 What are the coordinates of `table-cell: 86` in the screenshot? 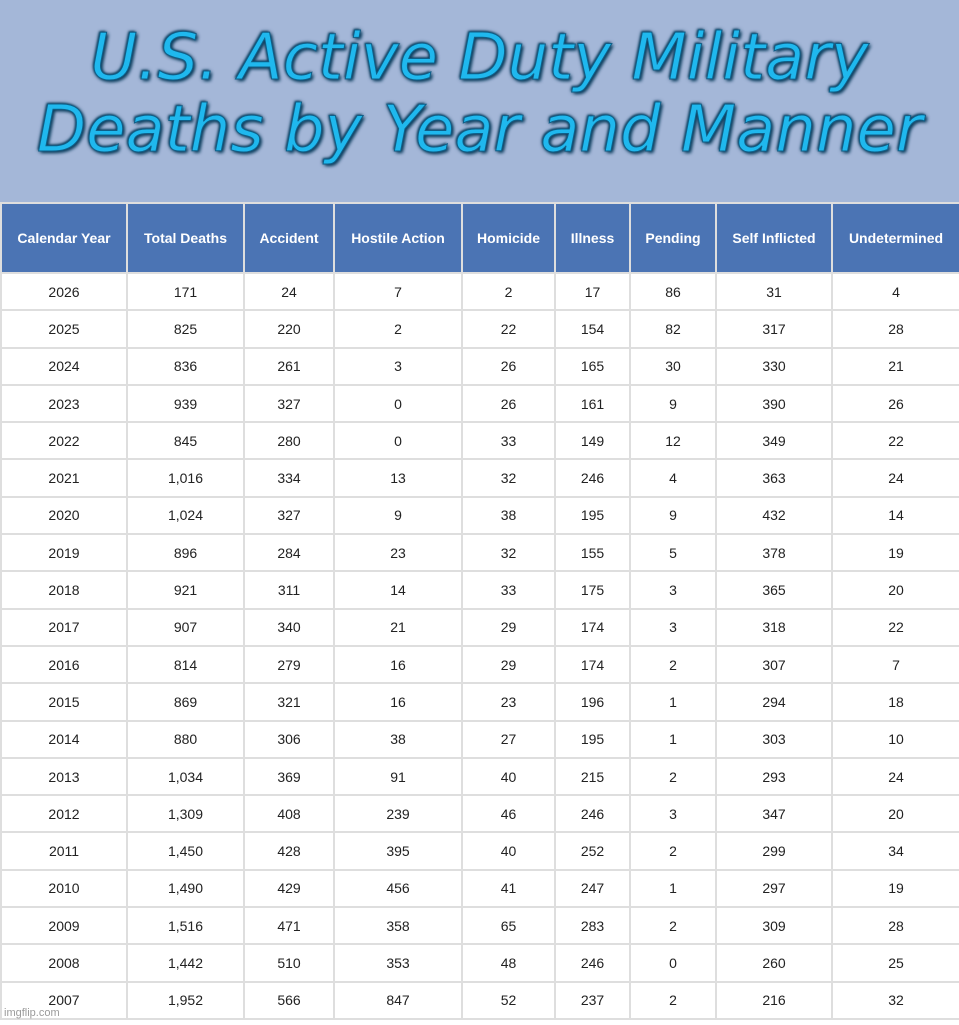 It's located at (673, 291).